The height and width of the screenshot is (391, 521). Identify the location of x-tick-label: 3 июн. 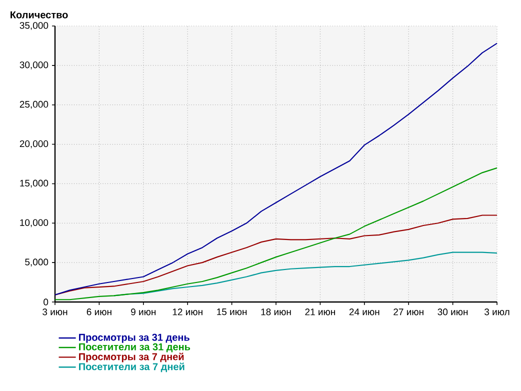
(55, 312).